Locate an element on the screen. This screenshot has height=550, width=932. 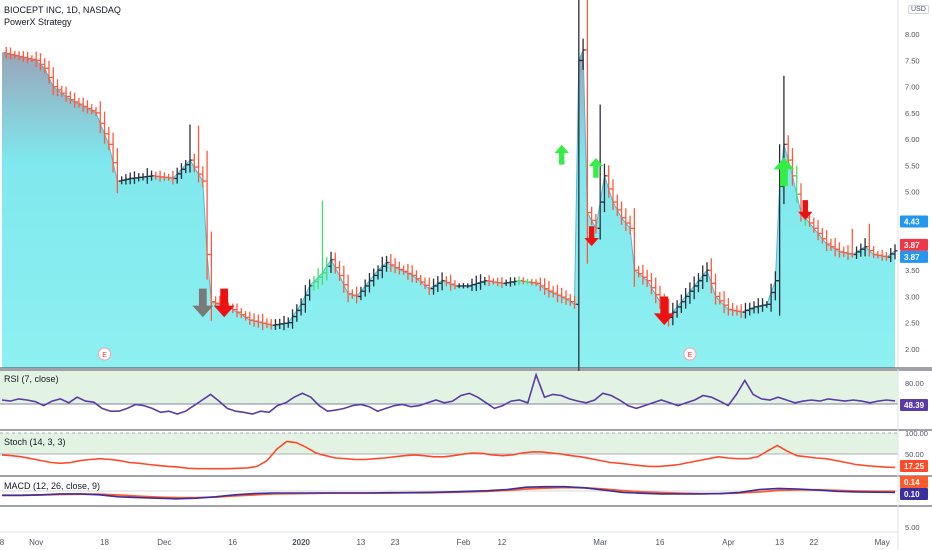
stoch-band is located at coordinates (449, 443).